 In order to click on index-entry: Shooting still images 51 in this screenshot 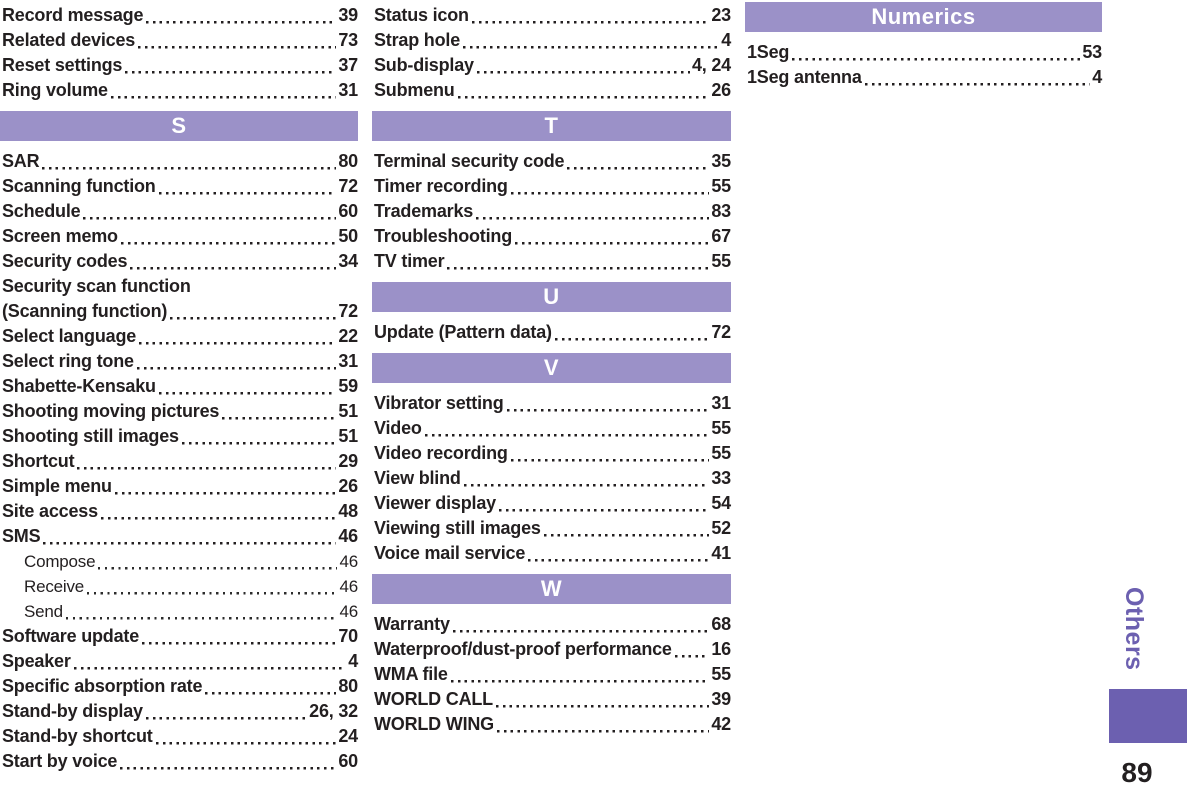, I will do `click(179, 436)`.